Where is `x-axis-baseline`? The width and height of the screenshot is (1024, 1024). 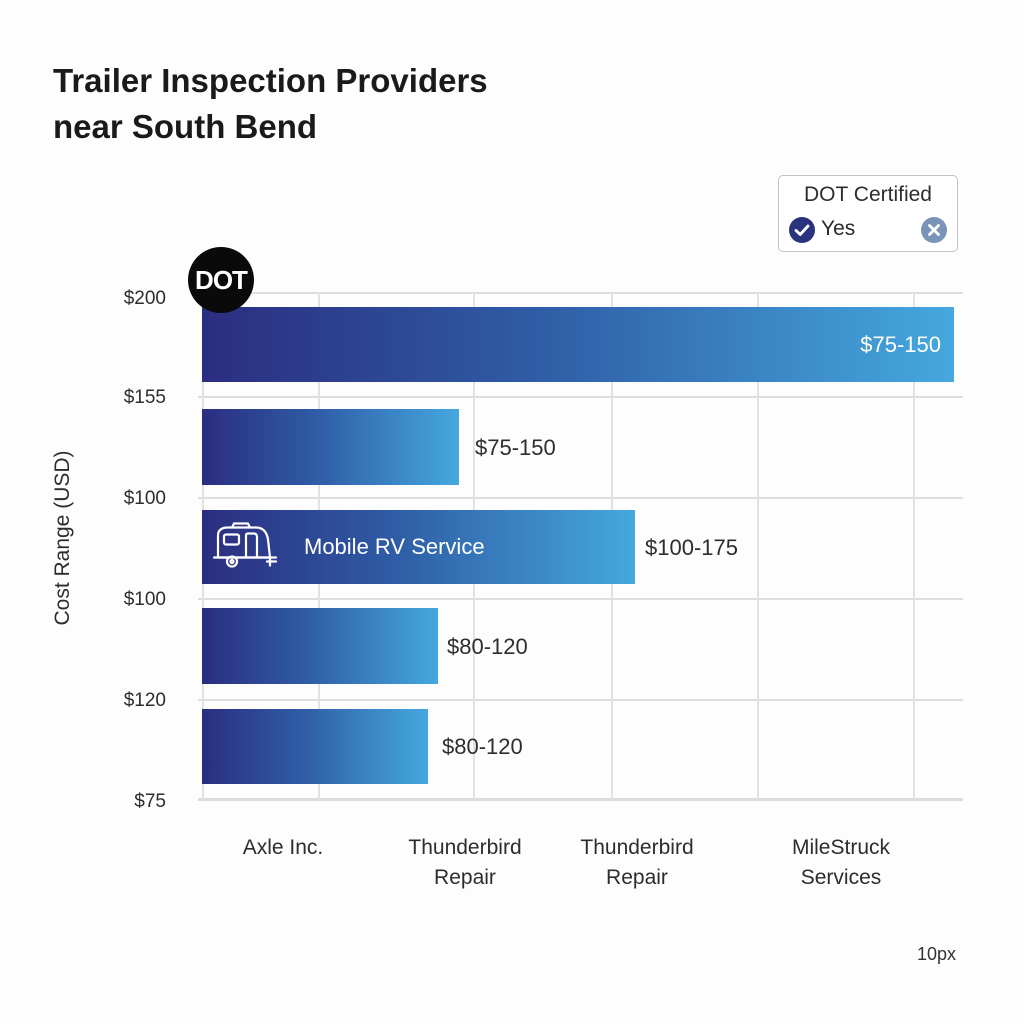
x-axis-baseline is located at coordinates (580, 799).